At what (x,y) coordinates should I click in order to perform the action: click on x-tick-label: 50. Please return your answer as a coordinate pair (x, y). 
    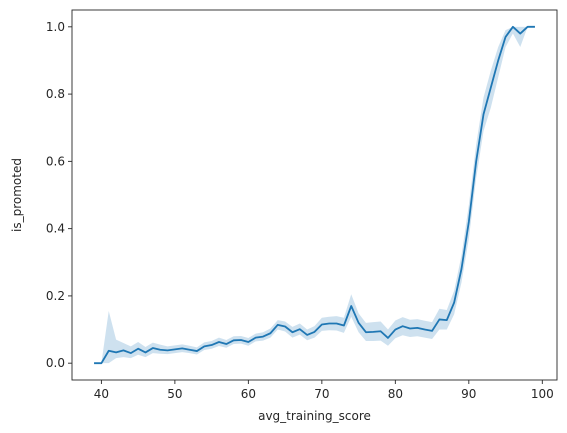
    Looking at the image, I should click on (174, 394).